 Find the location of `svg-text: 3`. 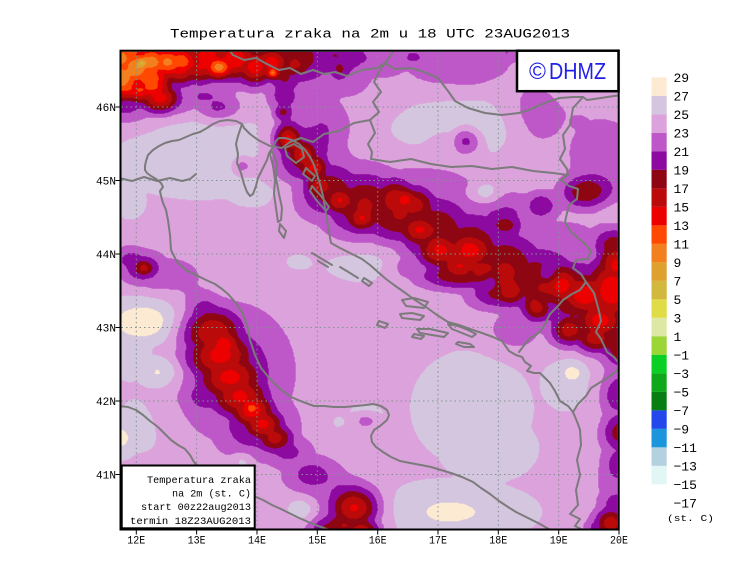

svg-text: 3 is located at coordinates (678, 318).